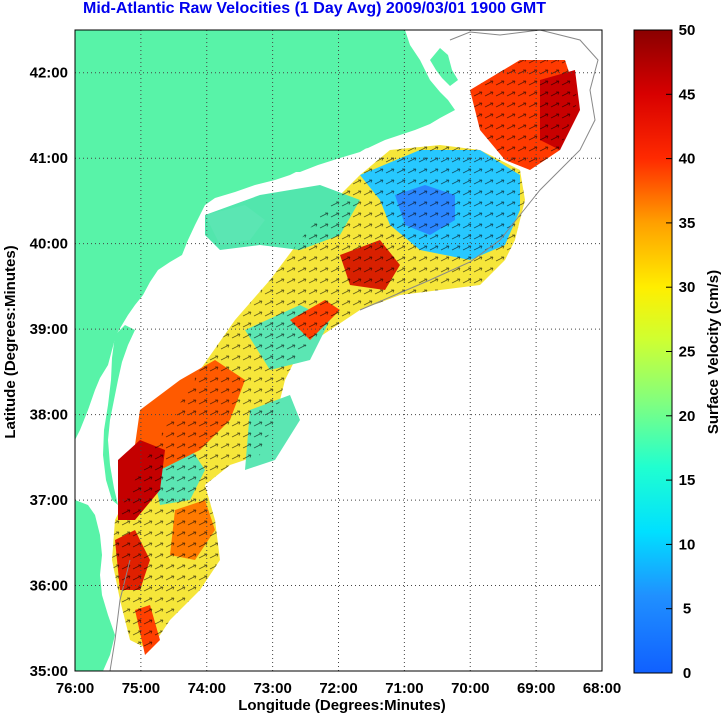 The image size is (724, 714). What do you see at coordinates (49, 244) in the screenshot?
I see `y-tick-label: 40:00` at bounding box center [49, 244].